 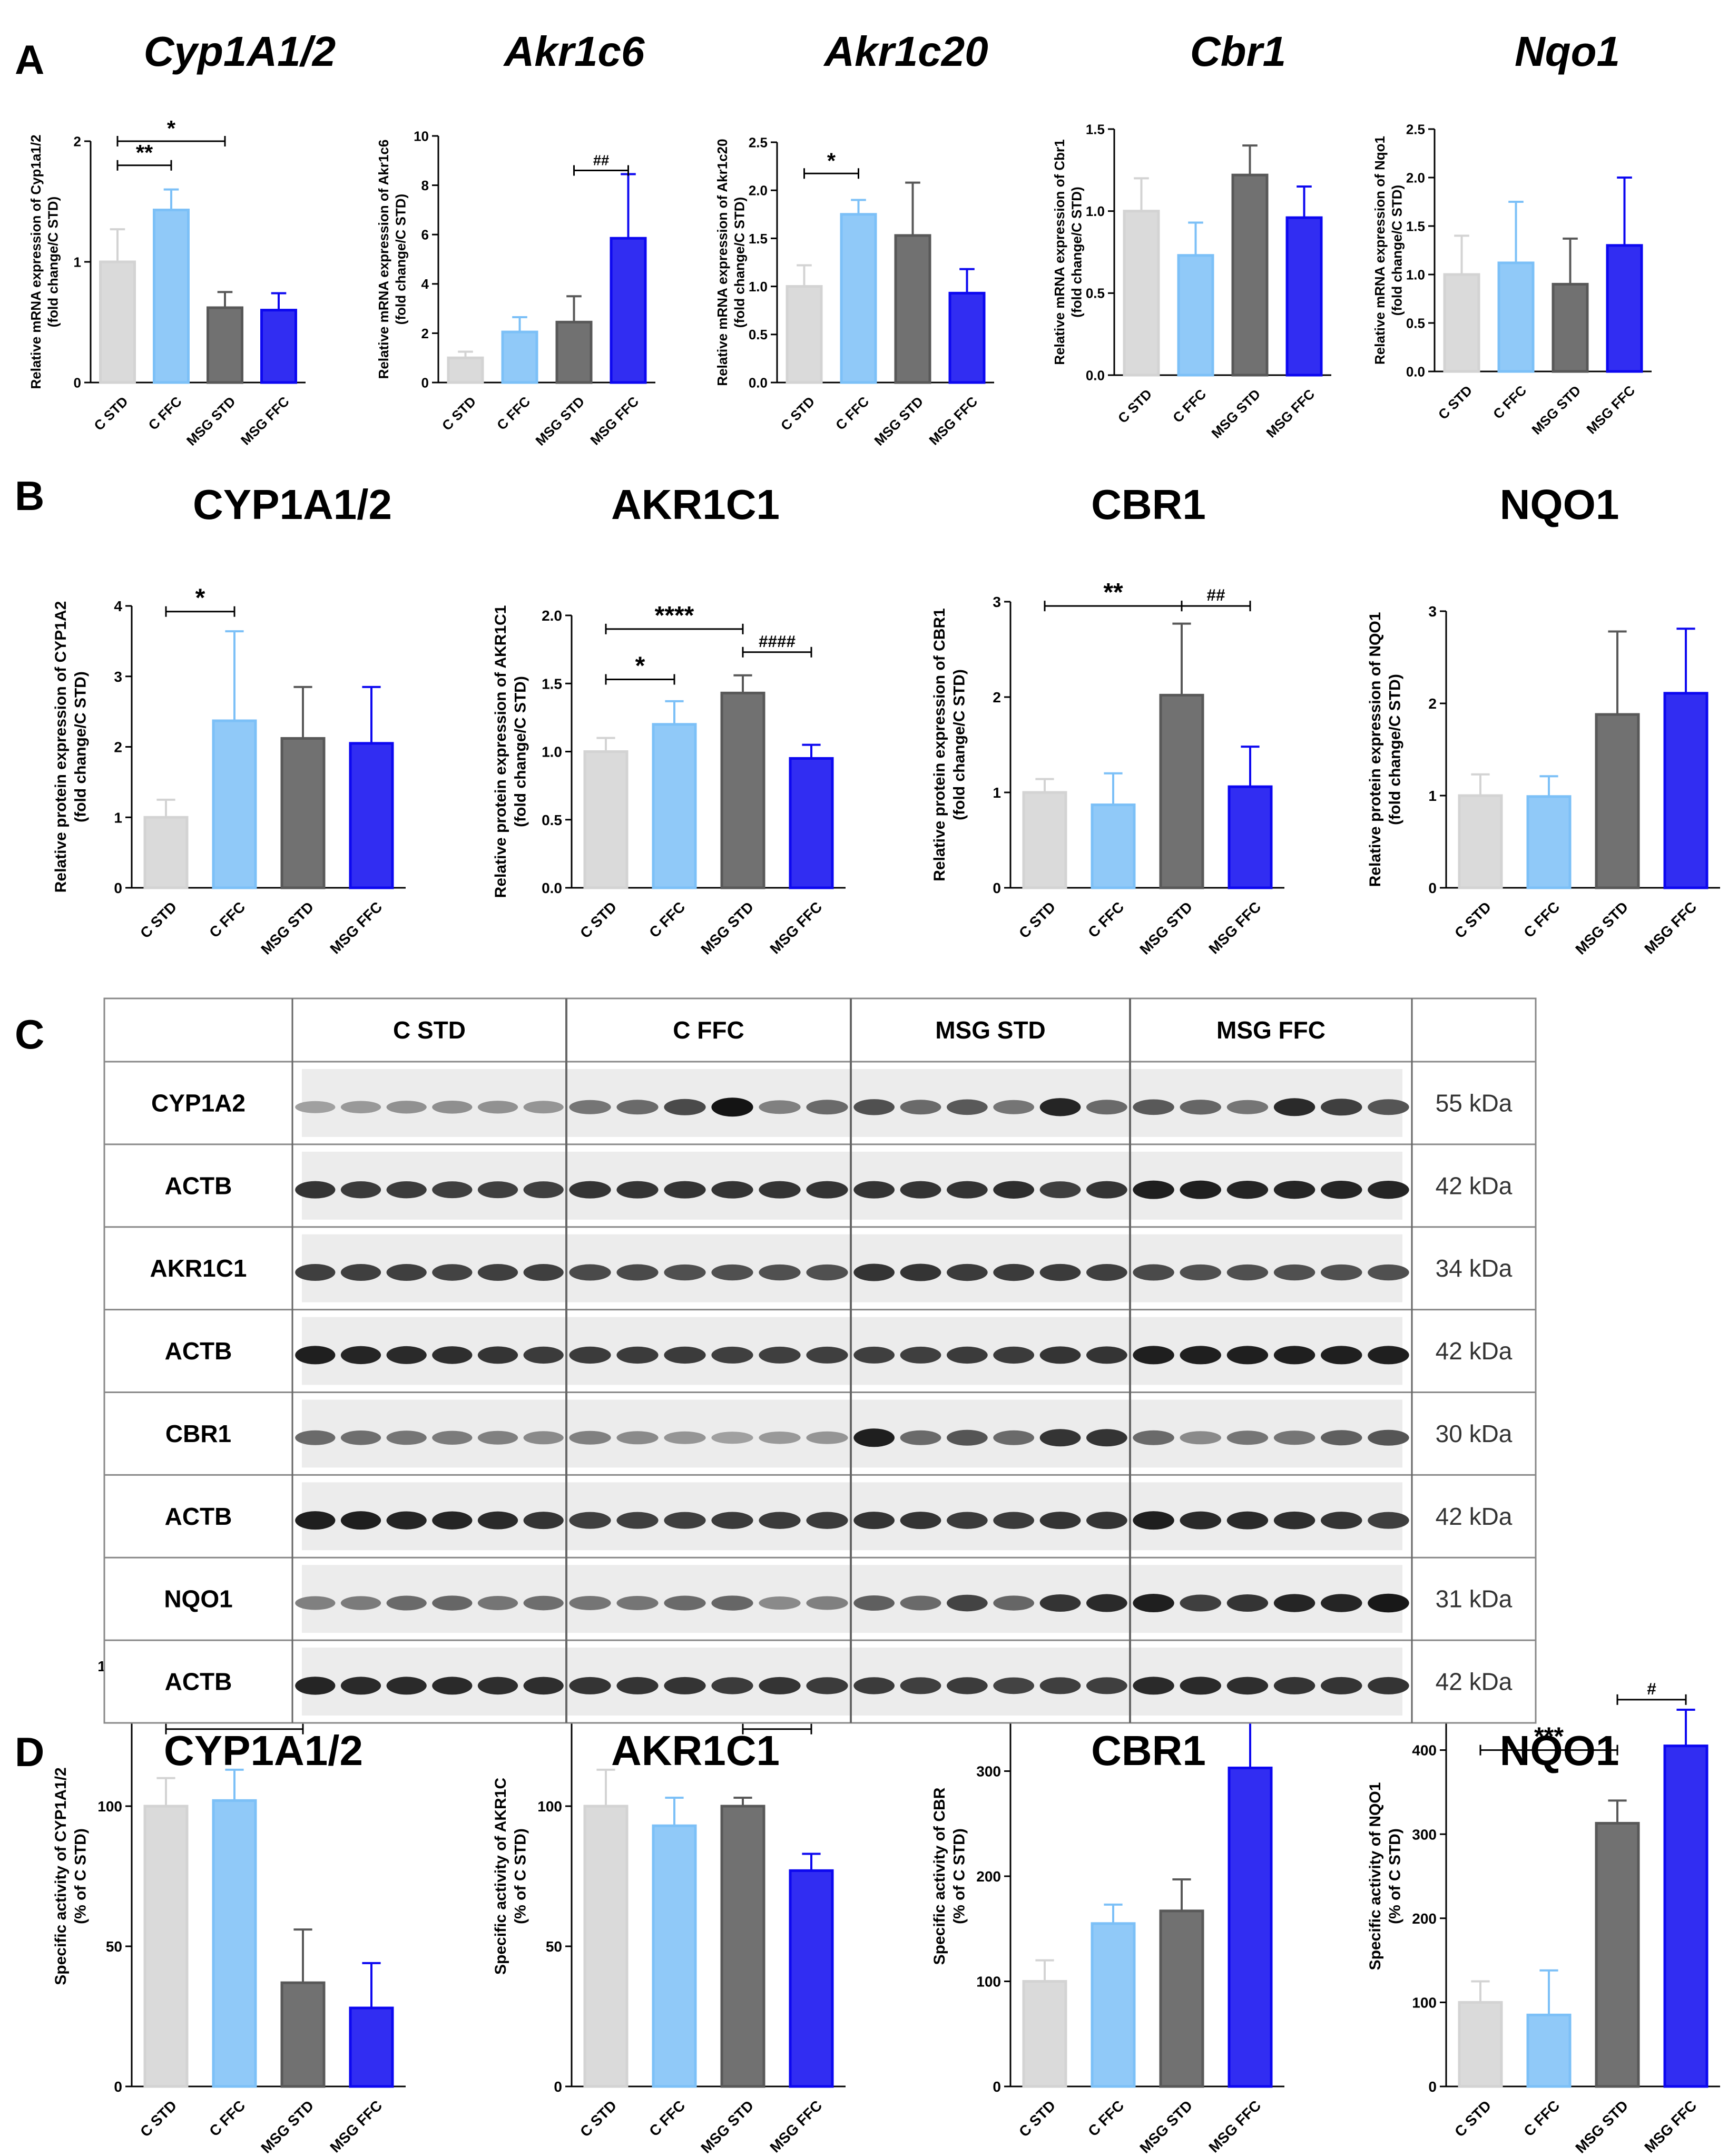 I want to click on blot-row-akr1c1: AKR1C1 34 kDa, so click(x=831, y=1268).